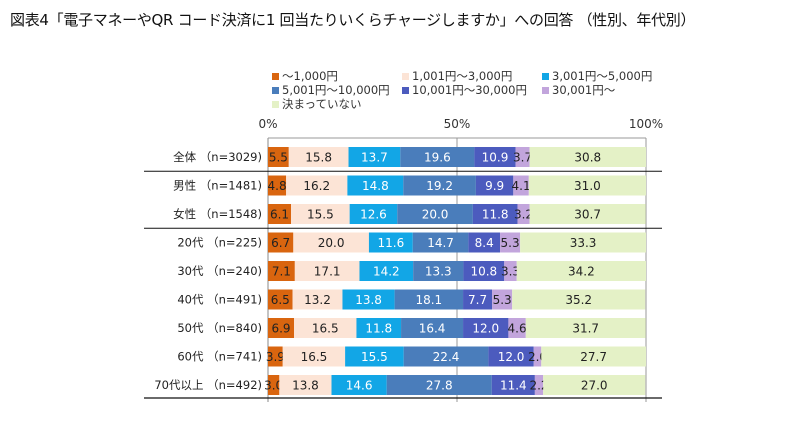 This screenshot has height=444, width=810. I want to click on data-label: 30.7, so click(587, 215).